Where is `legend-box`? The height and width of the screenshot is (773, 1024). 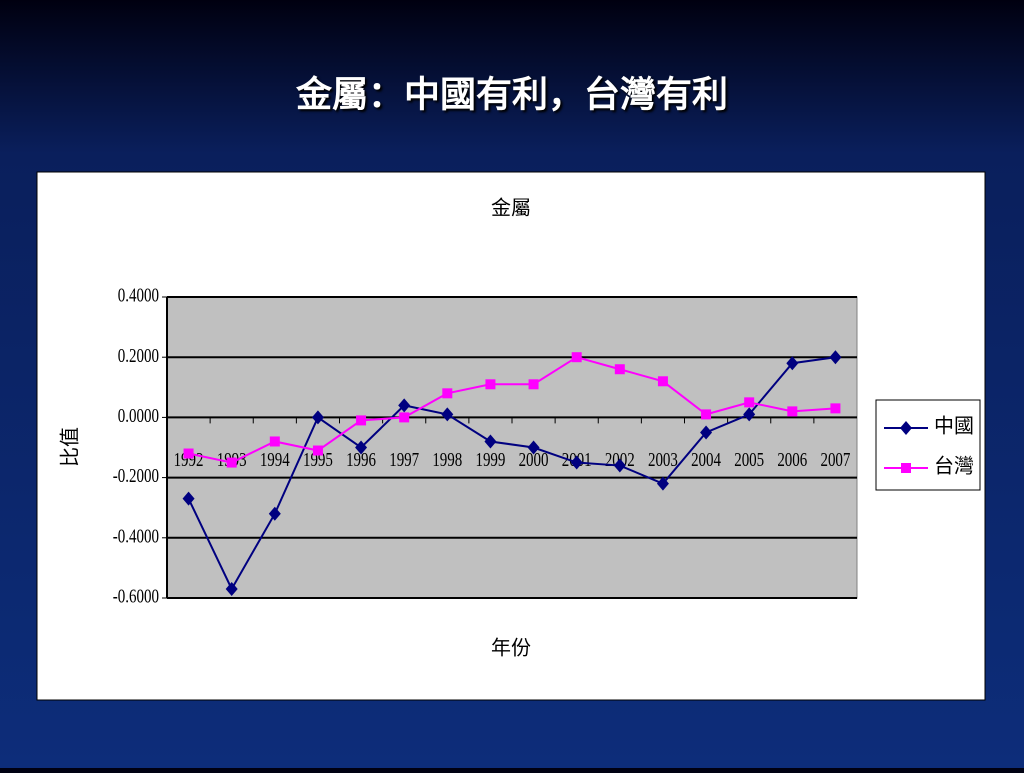
legend-box is located at coordinates (928, 445).